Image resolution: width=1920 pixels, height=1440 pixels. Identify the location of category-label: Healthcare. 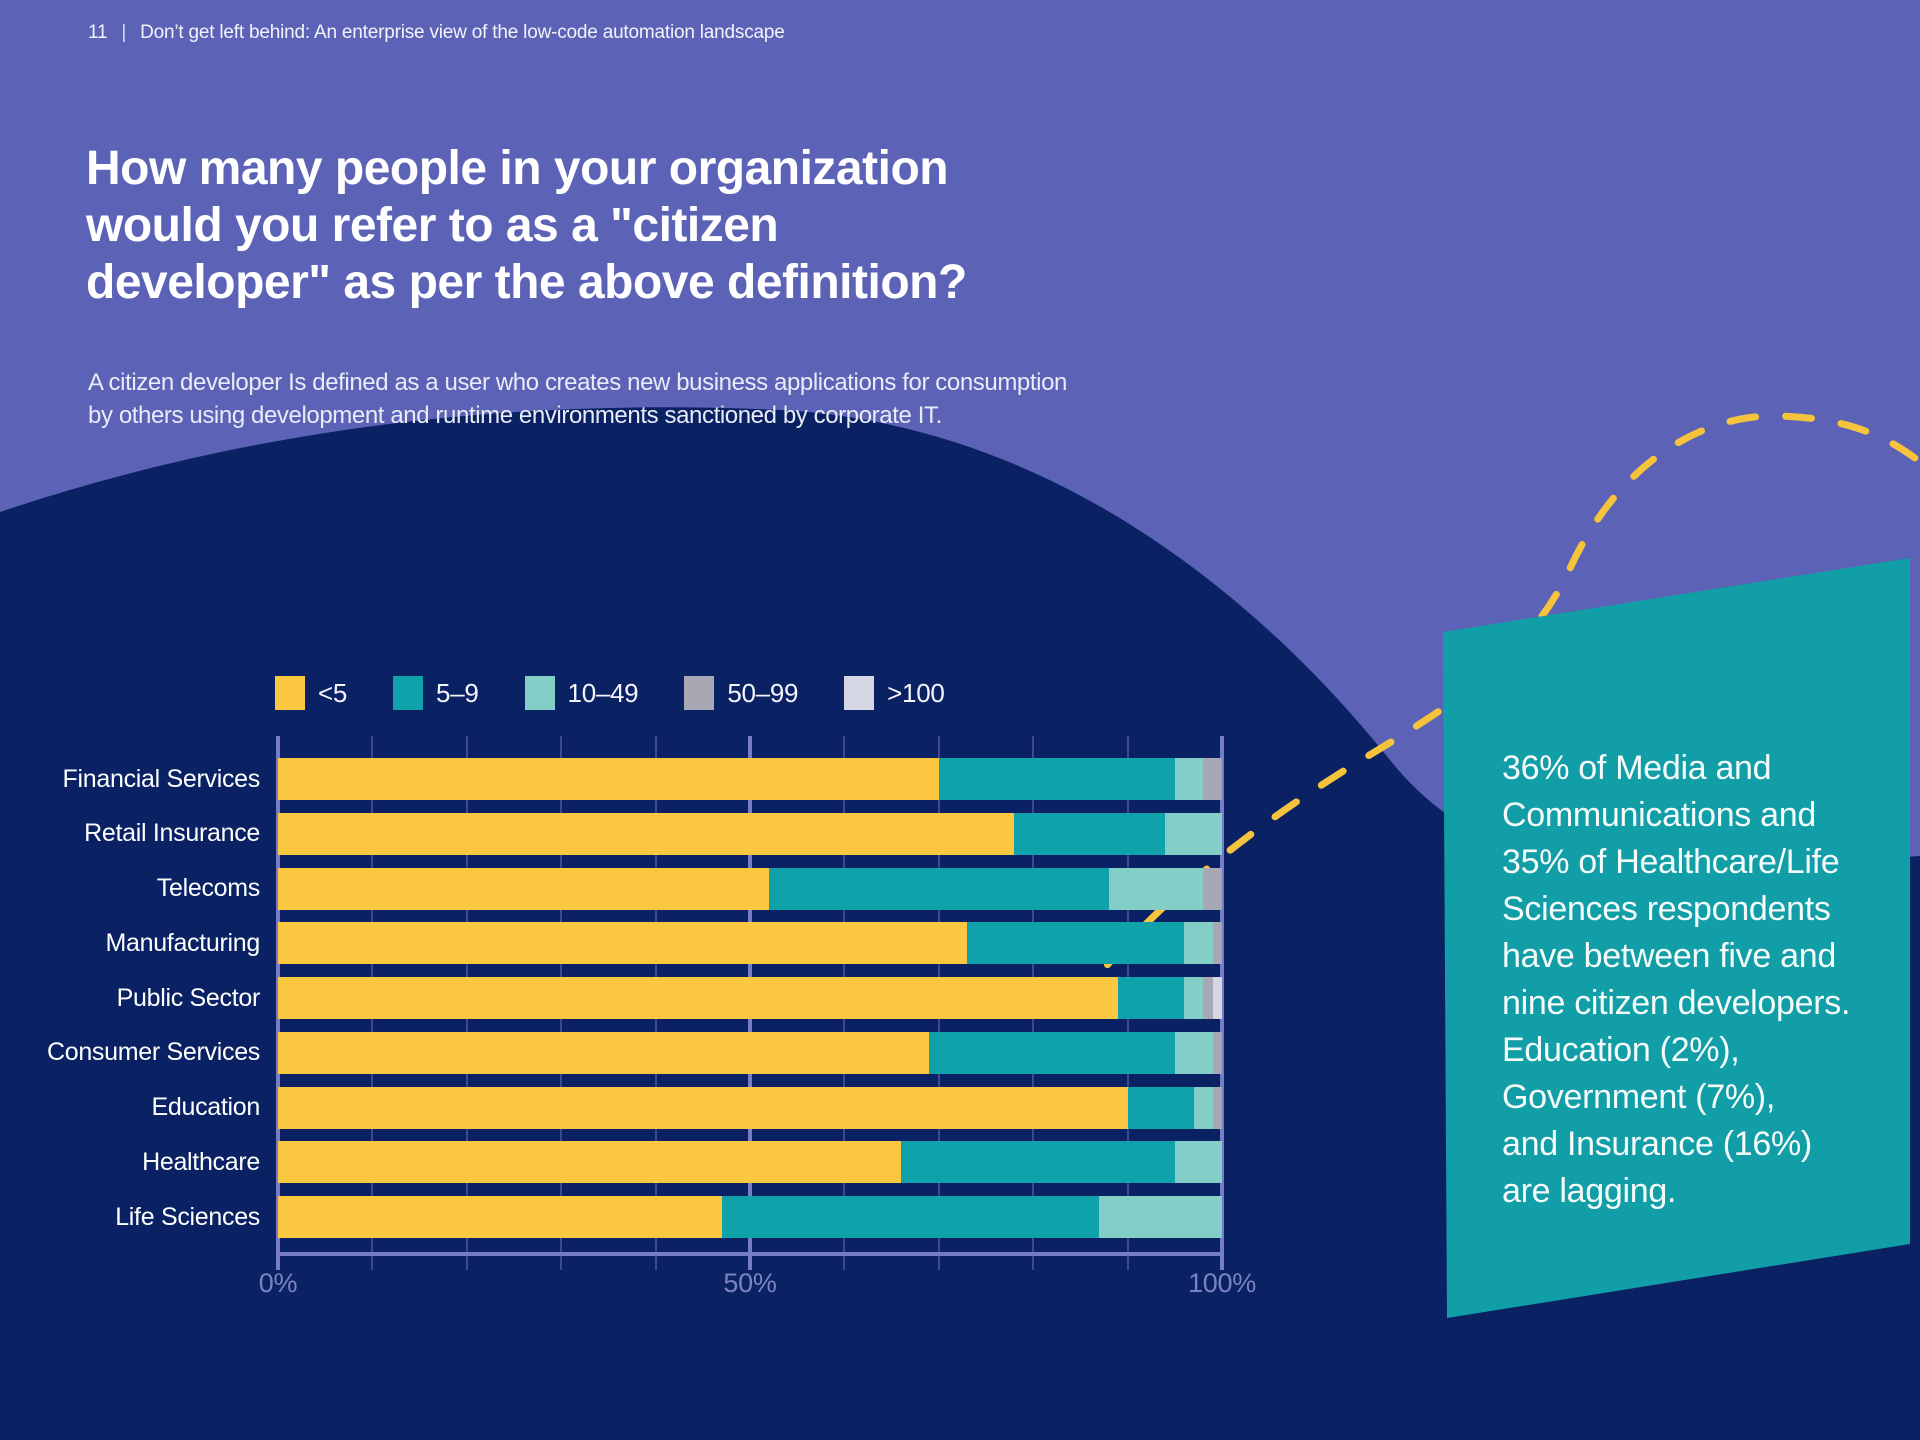
(201, 1161).